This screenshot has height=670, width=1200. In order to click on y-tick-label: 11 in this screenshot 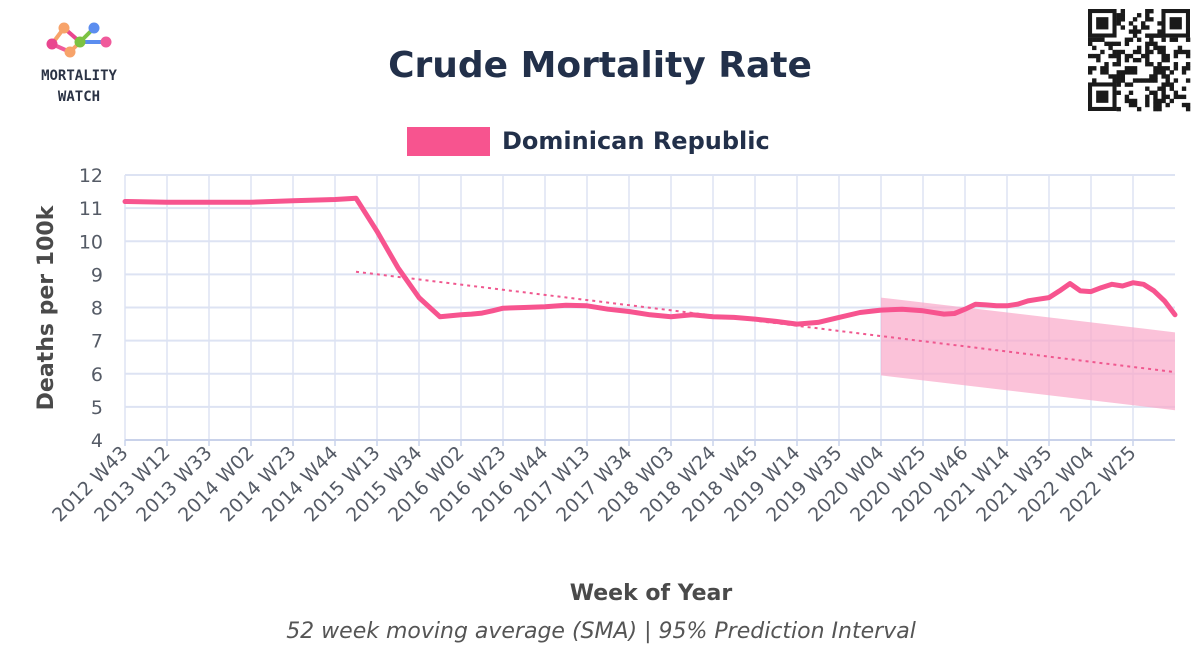, I will do `click(91, 209)`.